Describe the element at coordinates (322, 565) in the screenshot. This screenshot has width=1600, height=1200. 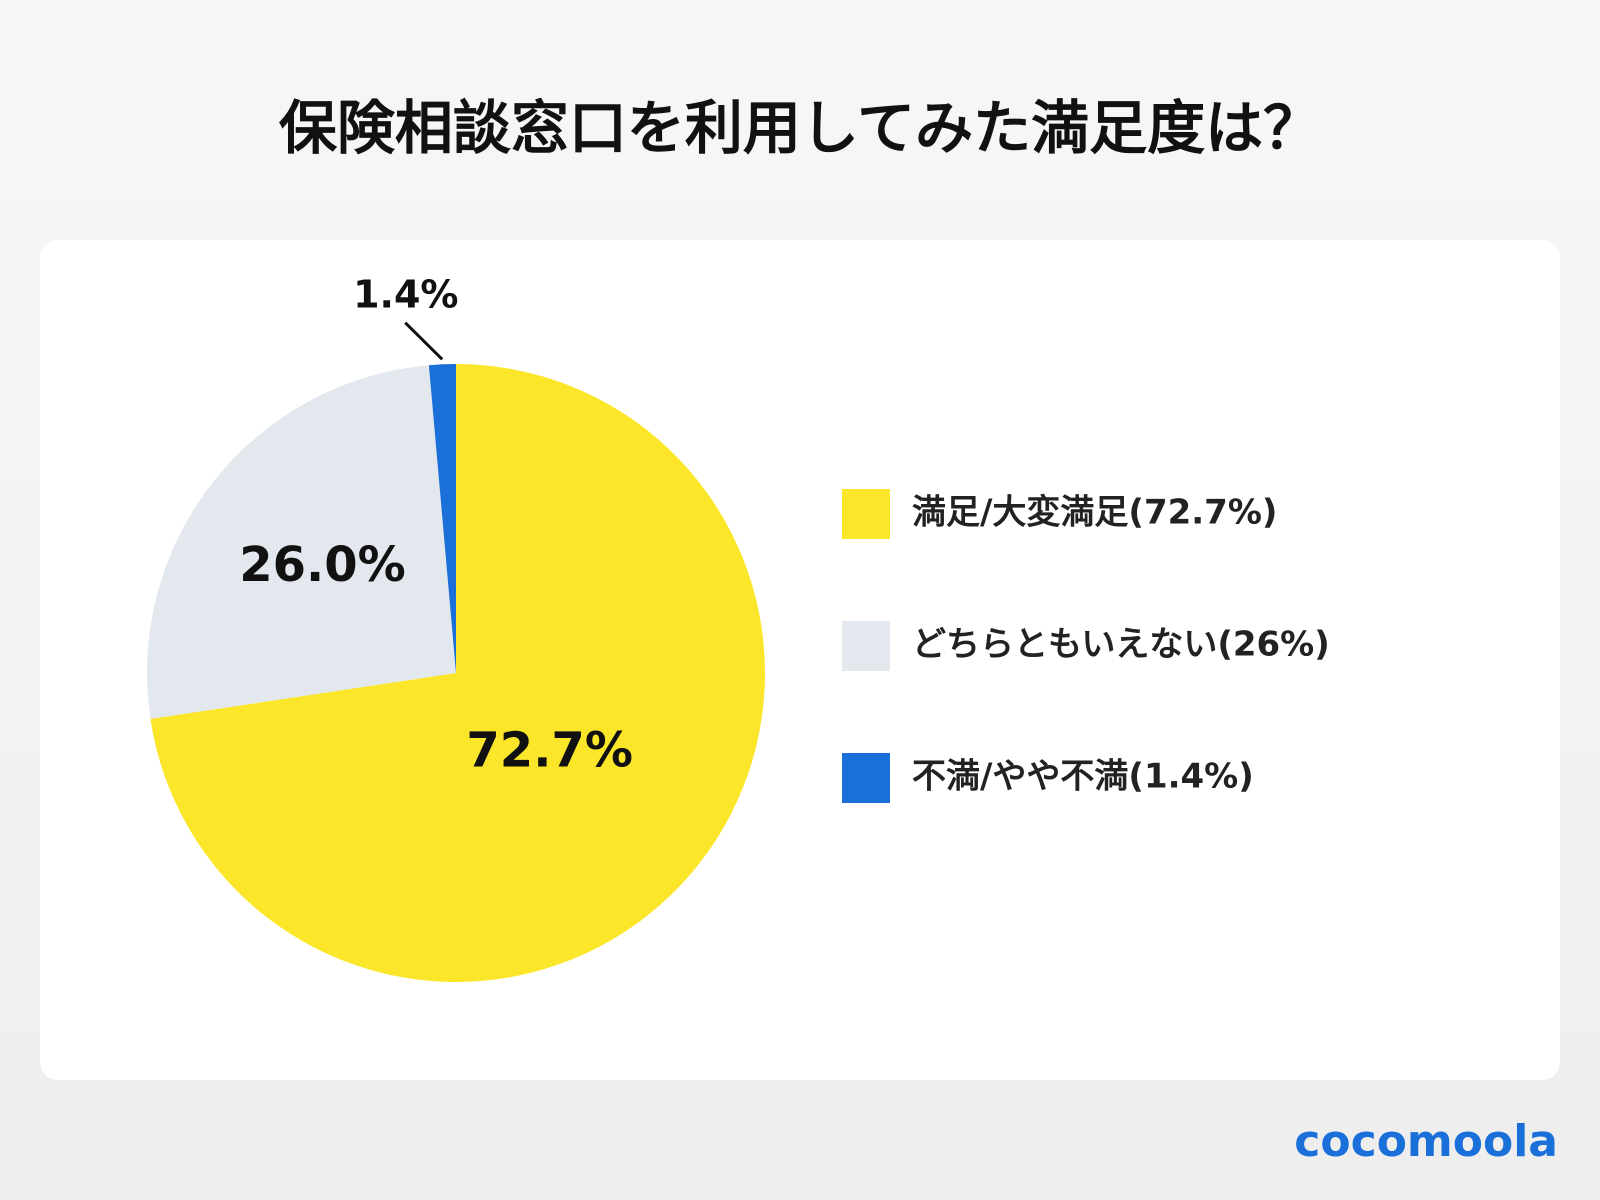
I see `data-label: 26.0%` at that location.